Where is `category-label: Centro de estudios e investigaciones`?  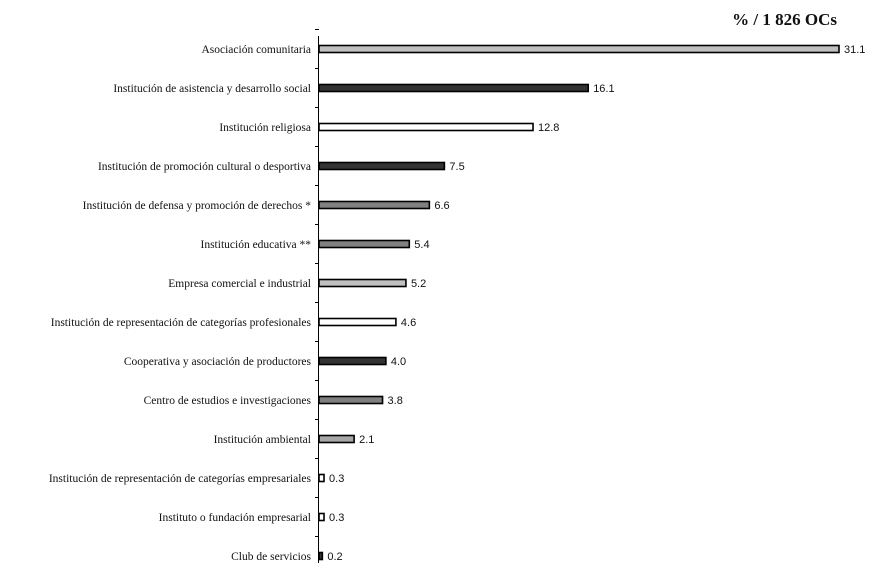
category-label: Centro de estudios e investigaciones is located at coordinates (228, 401).